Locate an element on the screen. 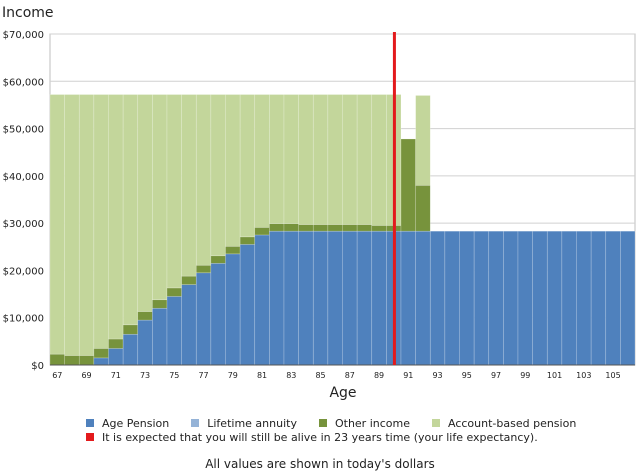 The height and width of the screenshot is (476, 640). x-tick-label: 89 is located at coordinates (379, 375).